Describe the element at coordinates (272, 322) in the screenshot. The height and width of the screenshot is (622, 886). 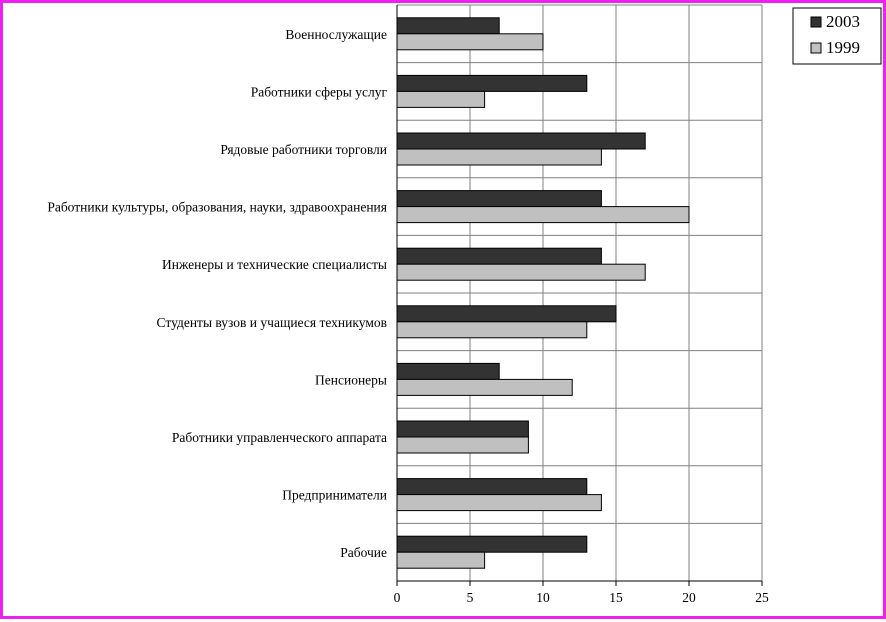
I see `category-label: Студенты вузов и учащиеся техникумов` at that location.